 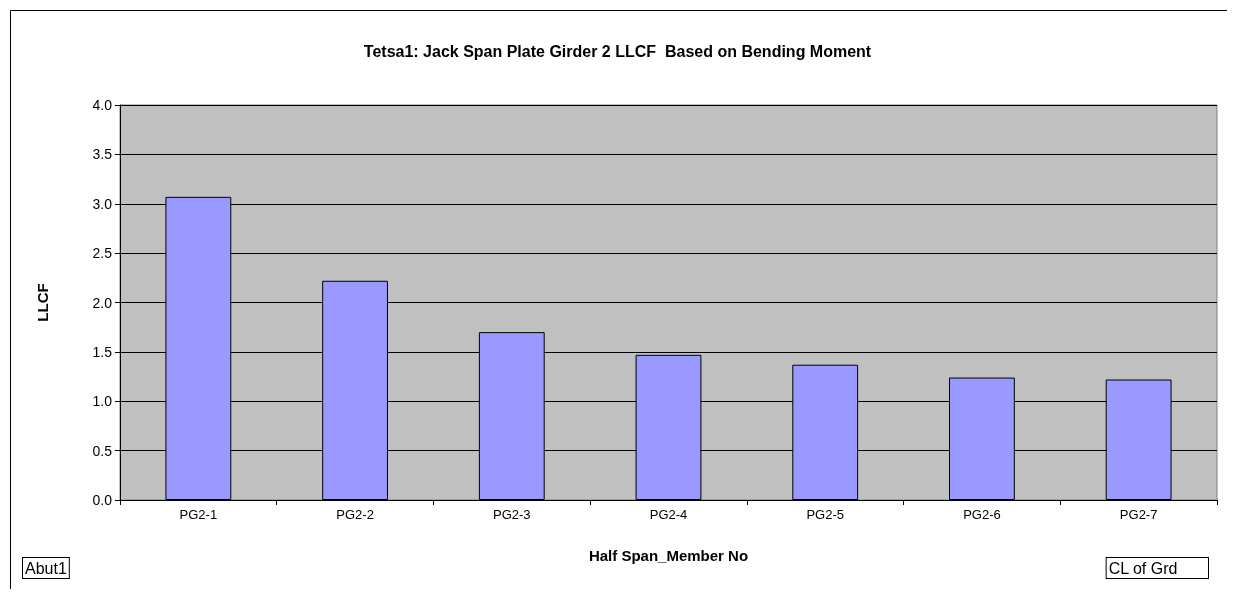 I want to click on y-tick-label: 4.0, so click(x=102, y=105).